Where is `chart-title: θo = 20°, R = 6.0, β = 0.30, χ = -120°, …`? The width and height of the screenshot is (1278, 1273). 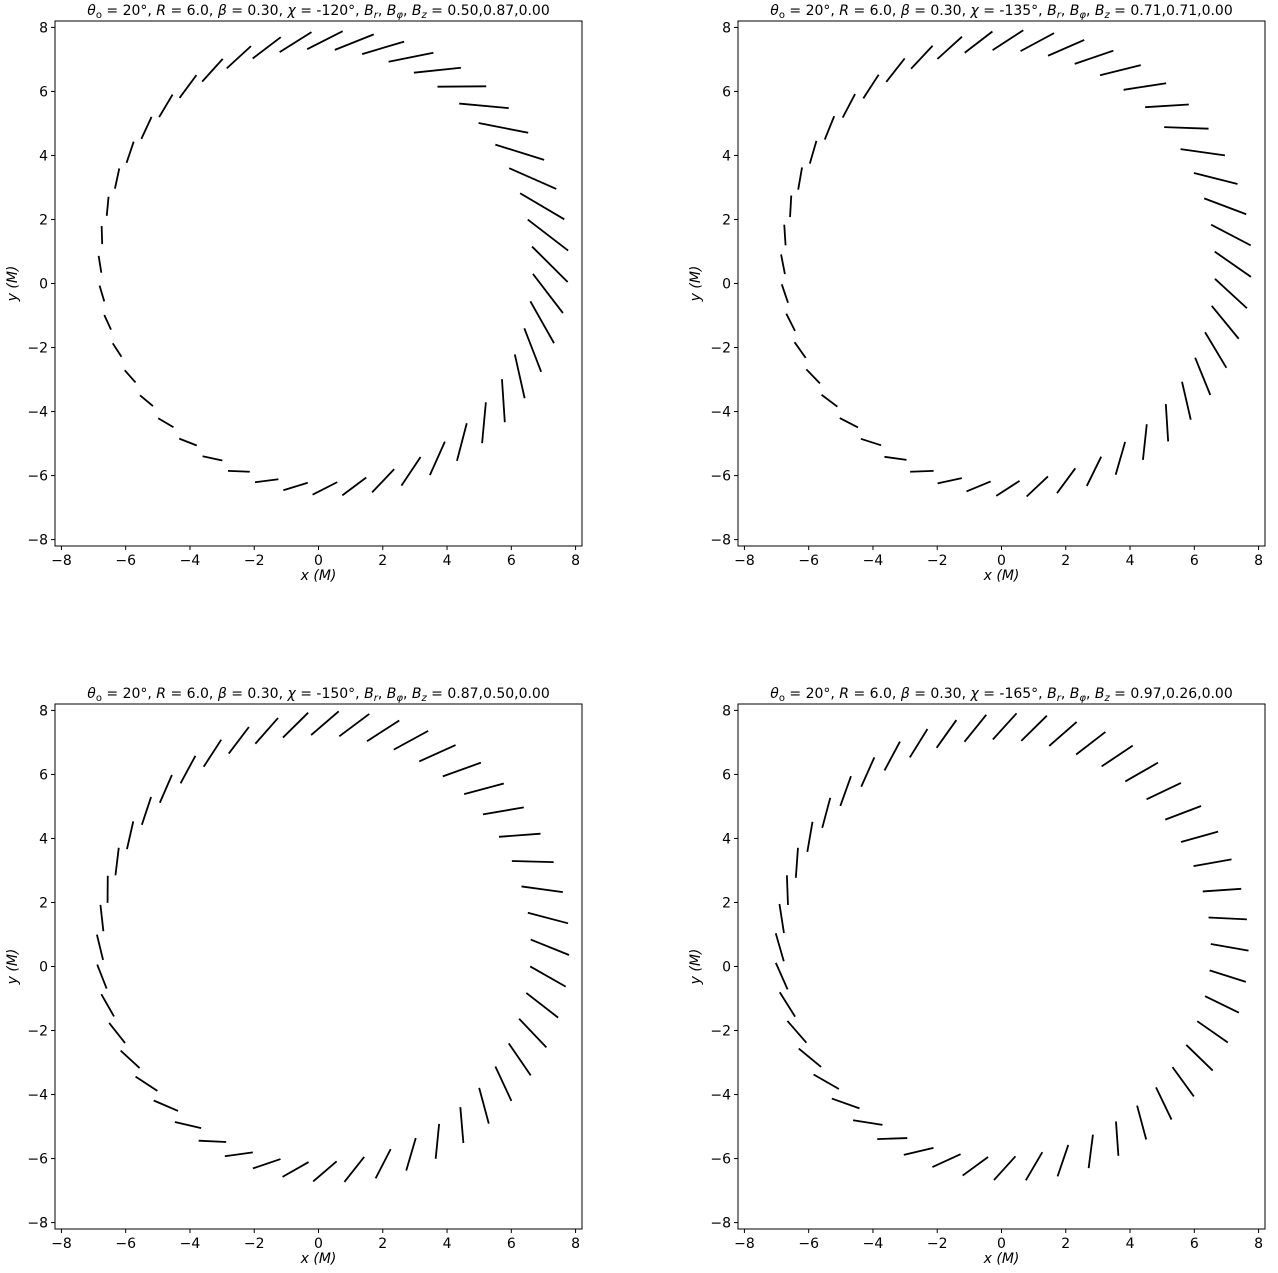
chart-title: θo = 20°, R = 6.0, β = 0.30, χ = -120°, … is located at coordinates (318, 12).